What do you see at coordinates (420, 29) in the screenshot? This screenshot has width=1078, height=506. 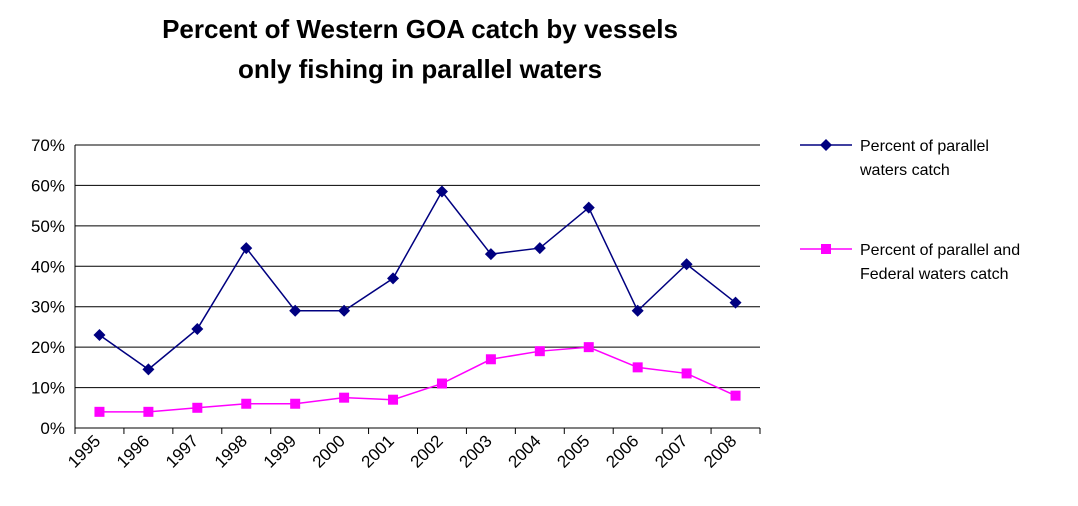 I see `chart-title: Percent of Western GOA catch by vessels` at bounding box center [420, 29].